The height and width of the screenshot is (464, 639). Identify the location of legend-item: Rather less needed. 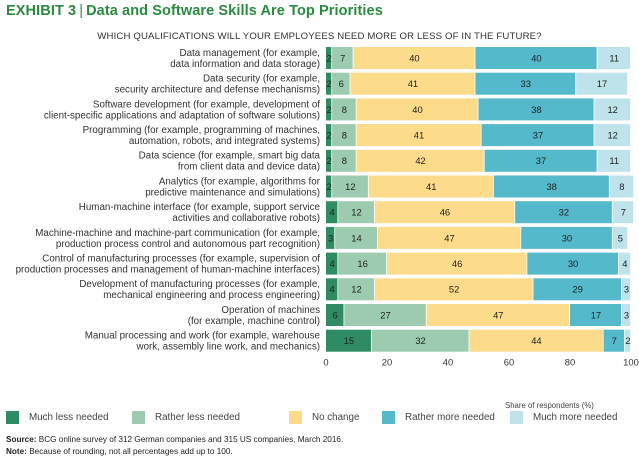
(186, 417).